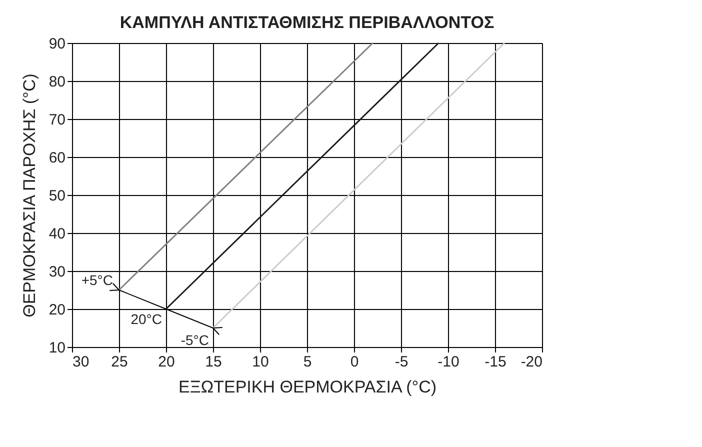 The width and height of the screenshot is (702, 447). Describe the element at coordinates (57, 44) in the screenshot. I see `y-tick-label: 90` at that location.